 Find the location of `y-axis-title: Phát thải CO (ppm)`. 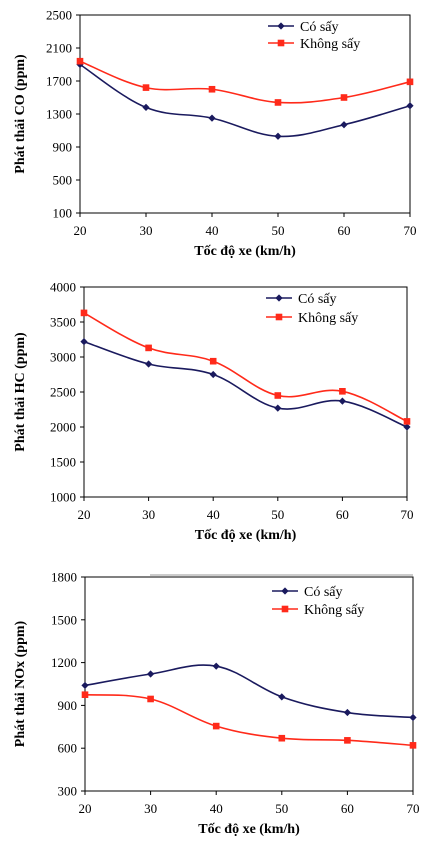

y-axis-title: Phát thải CO (ppm) is located at coordinates (20, 114).